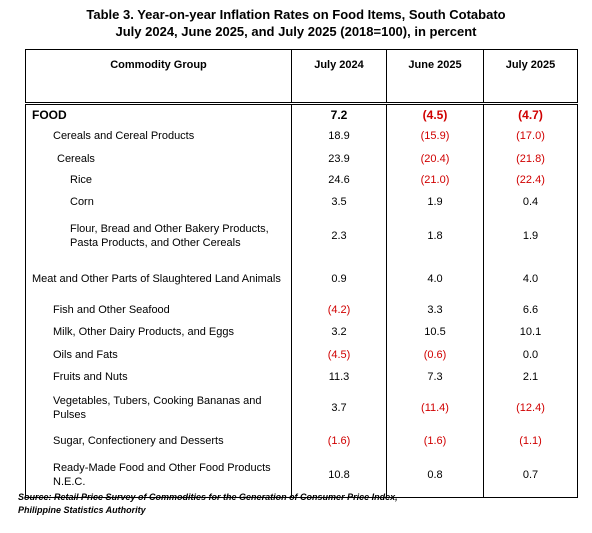 The height and width of the screenshot is (533, 592). What do you see at coordinates (158, 136) in the screenshot?
I see `commodity-cell: Cereals and Cereal Products` at bounding box center [158, 136].